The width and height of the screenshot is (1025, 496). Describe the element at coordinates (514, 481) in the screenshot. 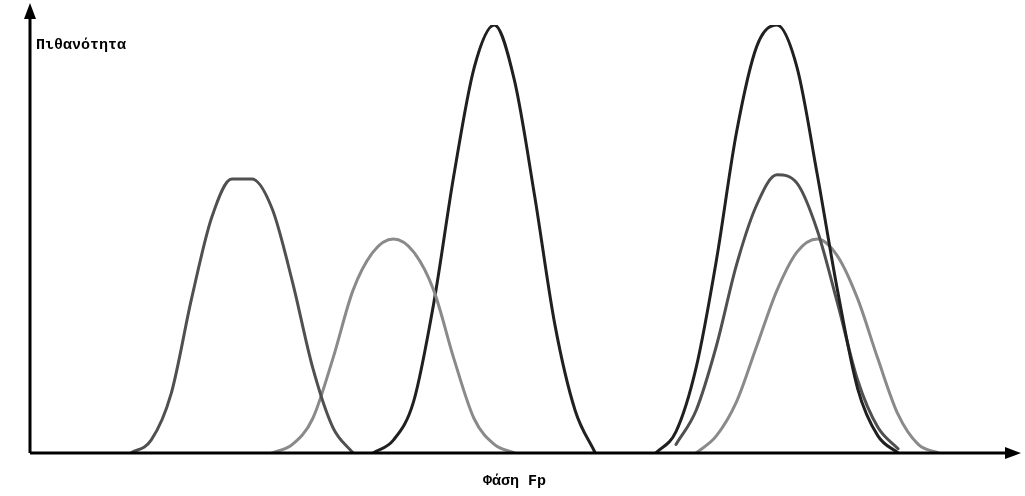

I see `x-axis-title: Φάση Fp` at that location.